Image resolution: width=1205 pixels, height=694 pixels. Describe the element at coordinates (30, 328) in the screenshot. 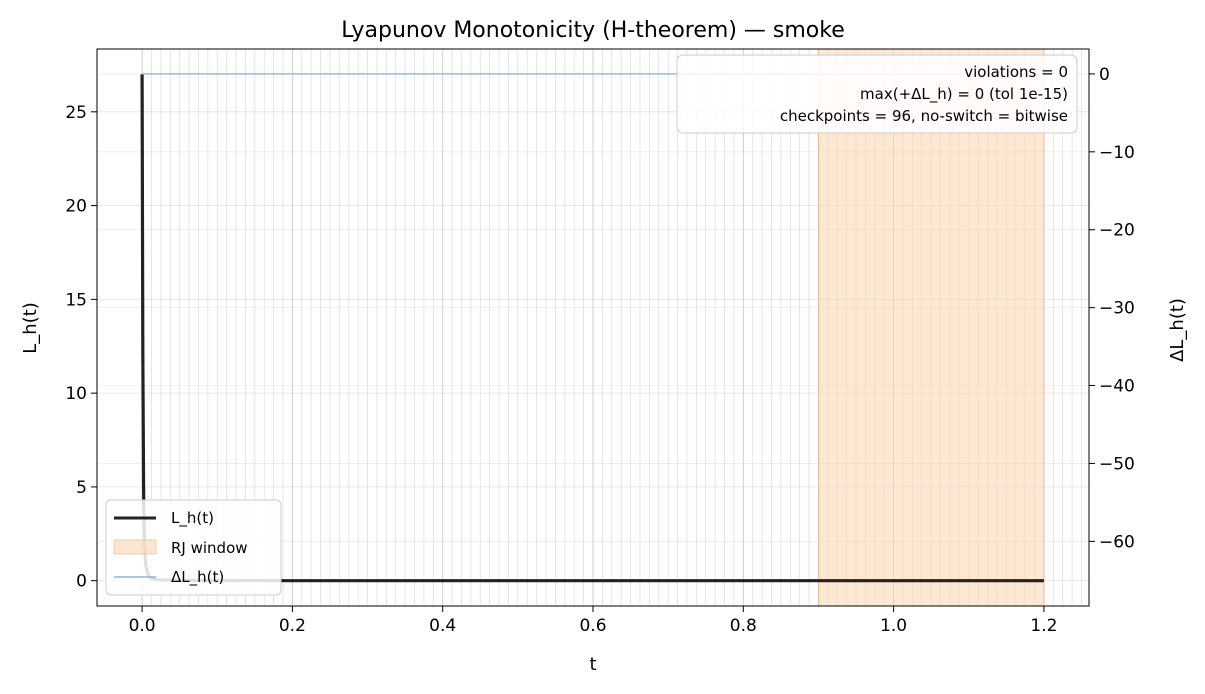

I see `y-axis-left-label: L_h(t)` at that location.